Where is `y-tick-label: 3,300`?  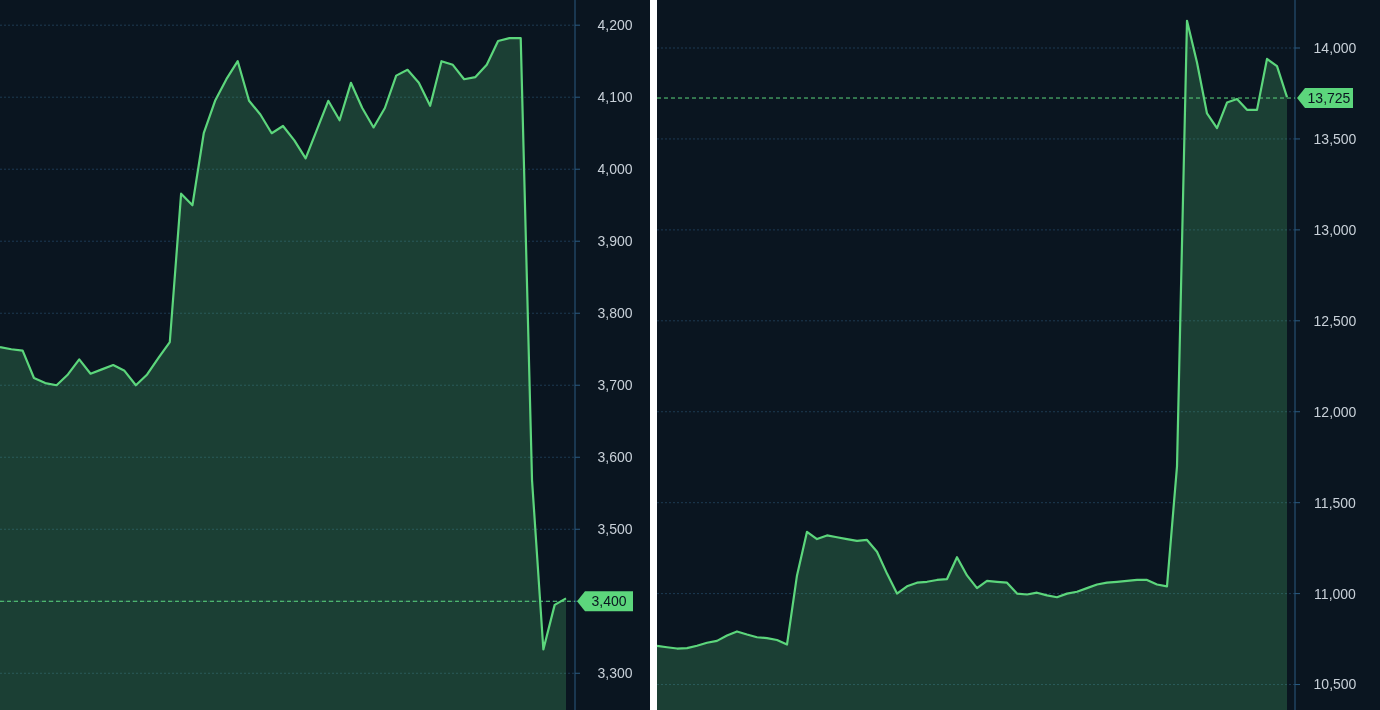
y-tick-label: 3,300 is located at coordinates (615, 673).